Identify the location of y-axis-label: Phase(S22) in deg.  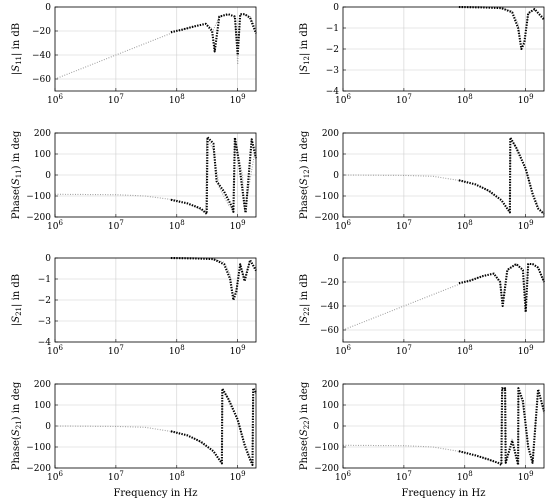
(305, 425).